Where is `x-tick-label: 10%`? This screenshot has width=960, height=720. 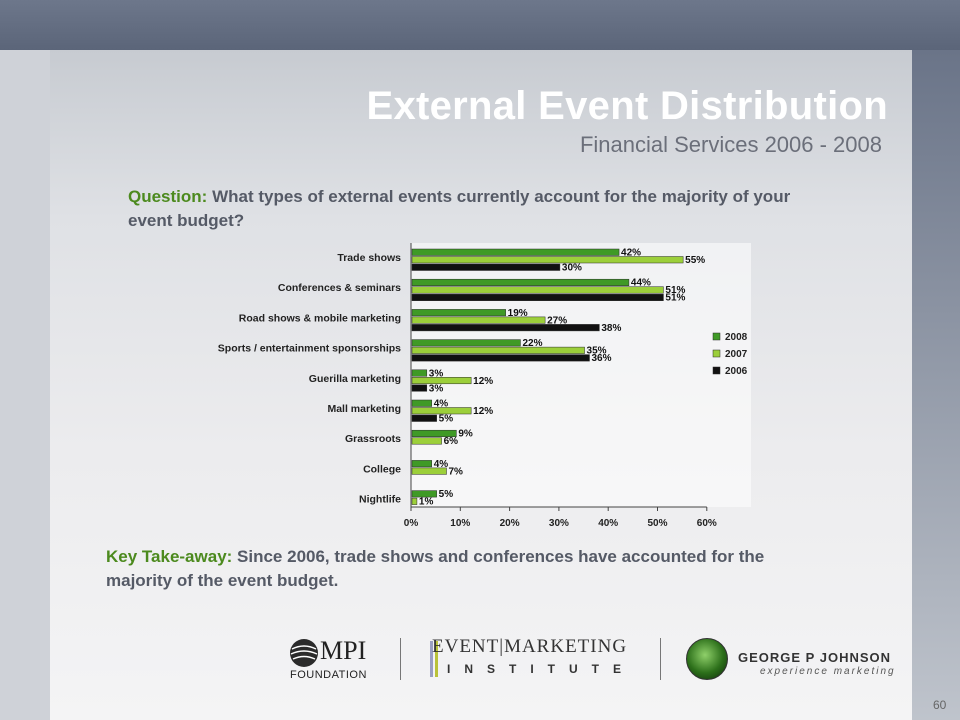 x-tick-label: 10% is located at coordinates (460, 523).